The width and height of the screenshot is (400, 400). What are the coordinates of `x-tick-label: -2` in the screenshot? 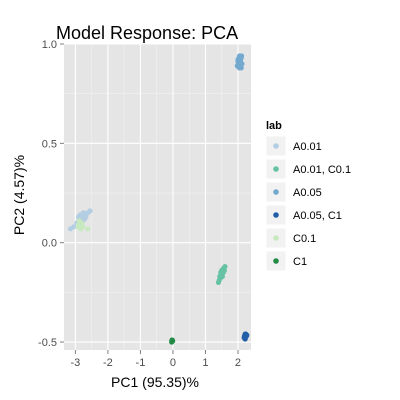 It's located at (108, 363).